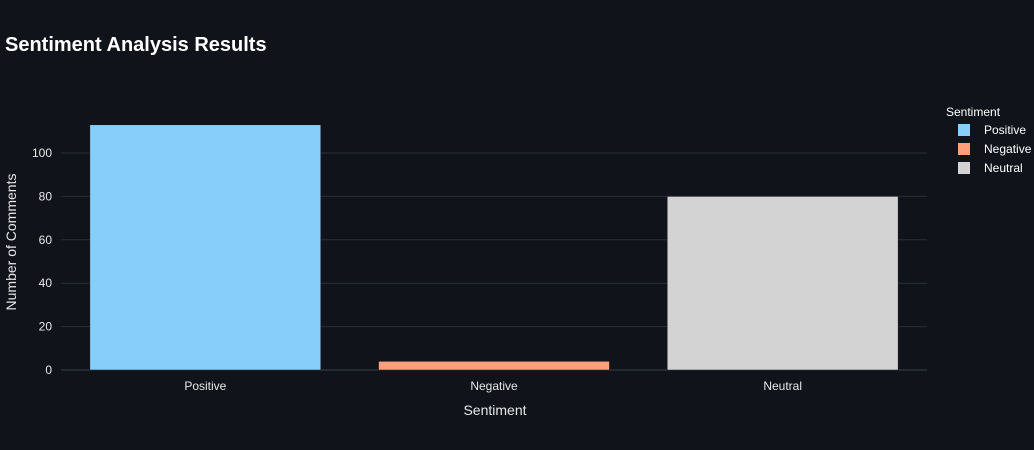  What do you see at coordinates (42, 153) in the screenshot?
I see `y-tick-label: 100` at bounding box center [42, 153].